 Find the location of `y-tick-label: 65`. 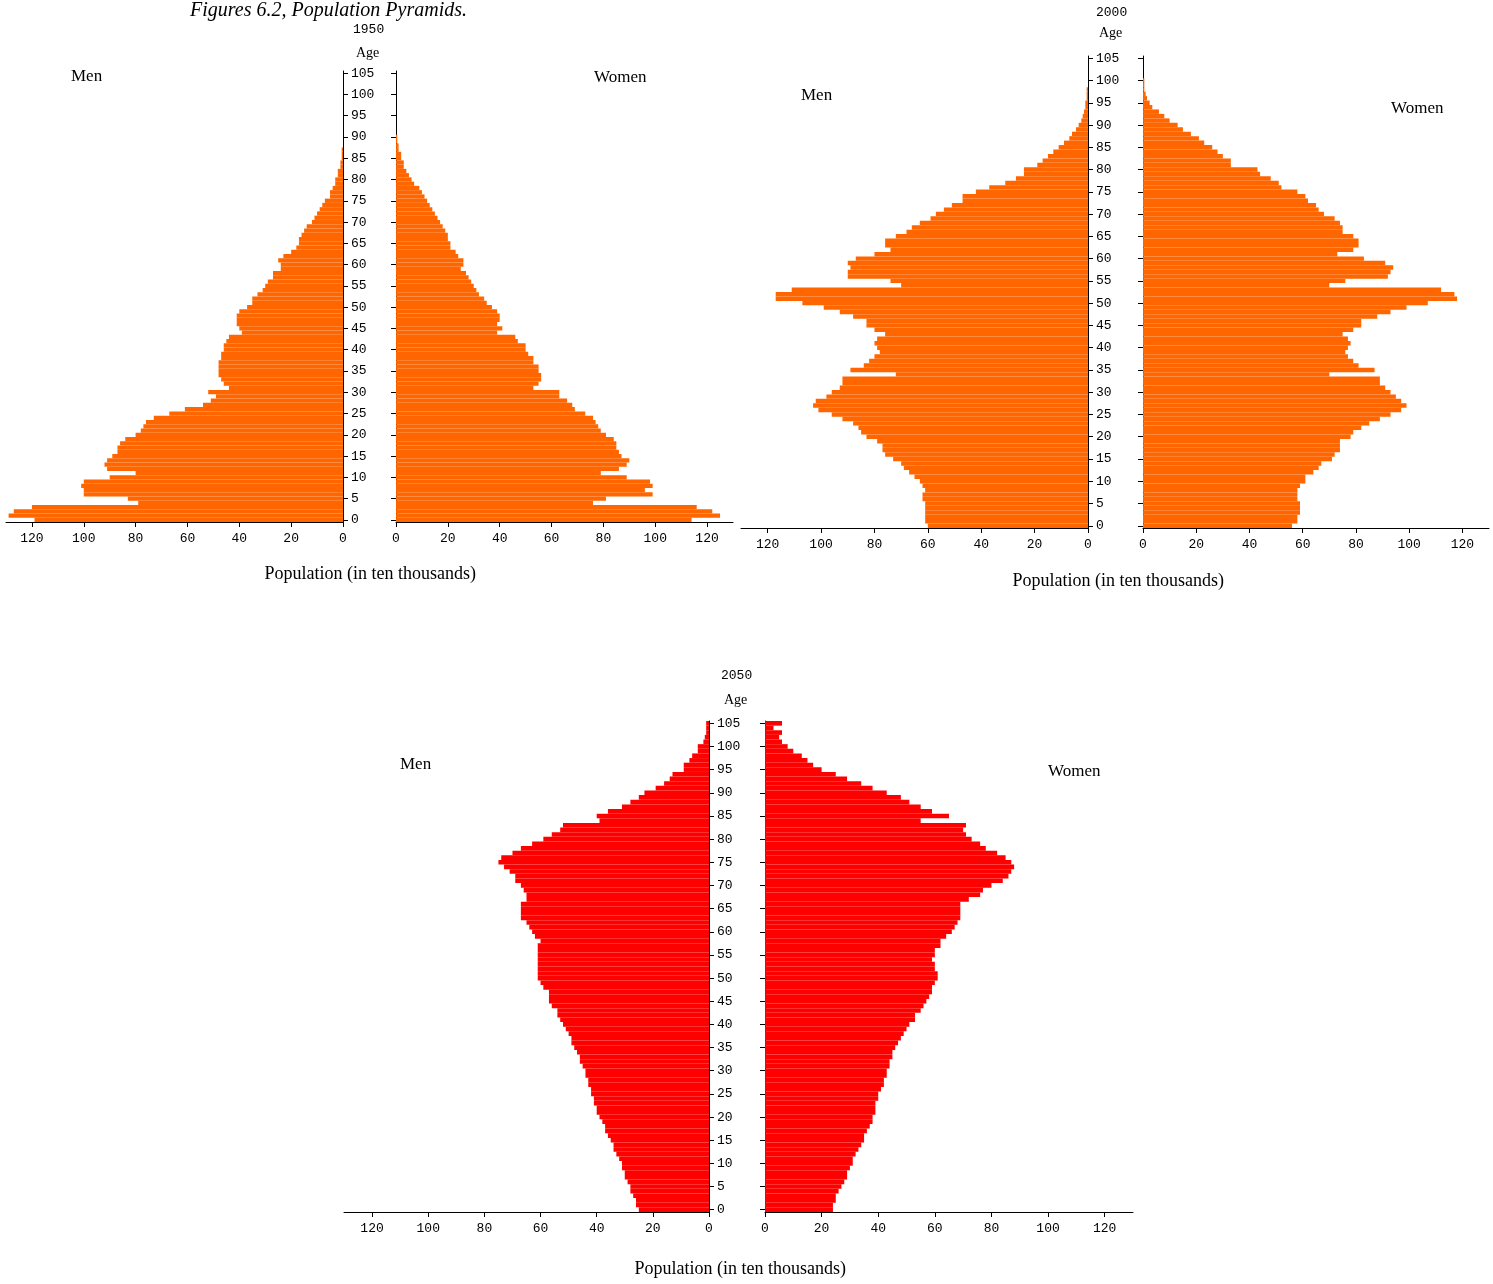

y-tick-label: 65 is located at coordinates (1104, 236).